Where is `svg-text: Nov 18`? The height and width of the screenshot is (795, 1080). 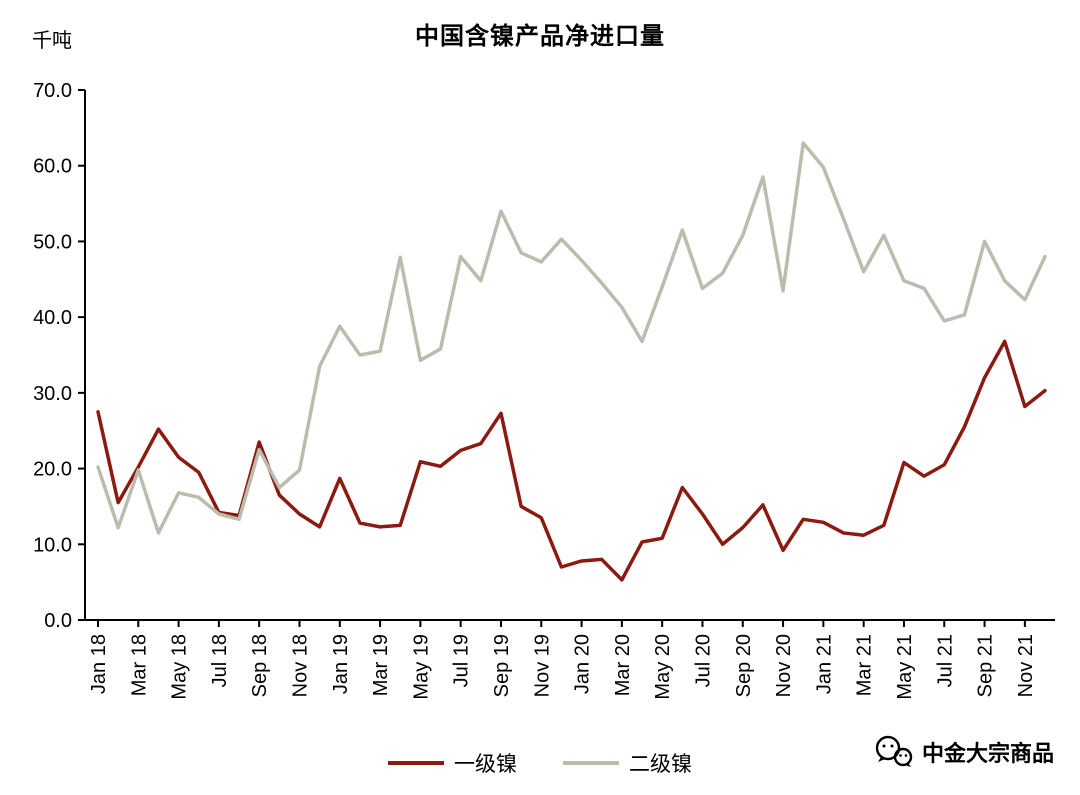 svg-text: Nov 18 is located at coordinates (300, 665).